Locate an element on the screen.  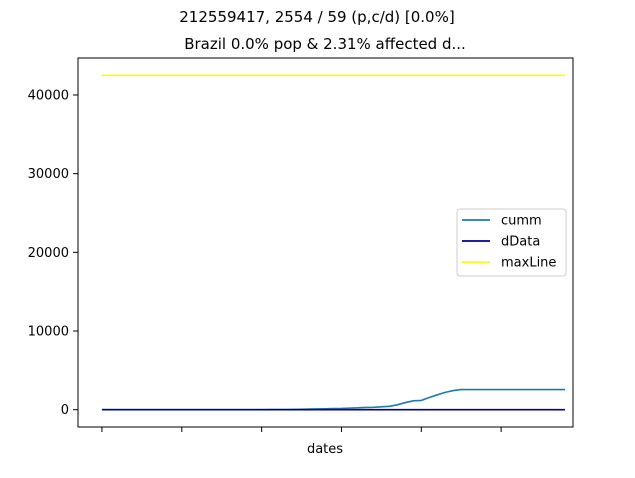
legend-entry-dData: dData is located at coordinates (520, 242).